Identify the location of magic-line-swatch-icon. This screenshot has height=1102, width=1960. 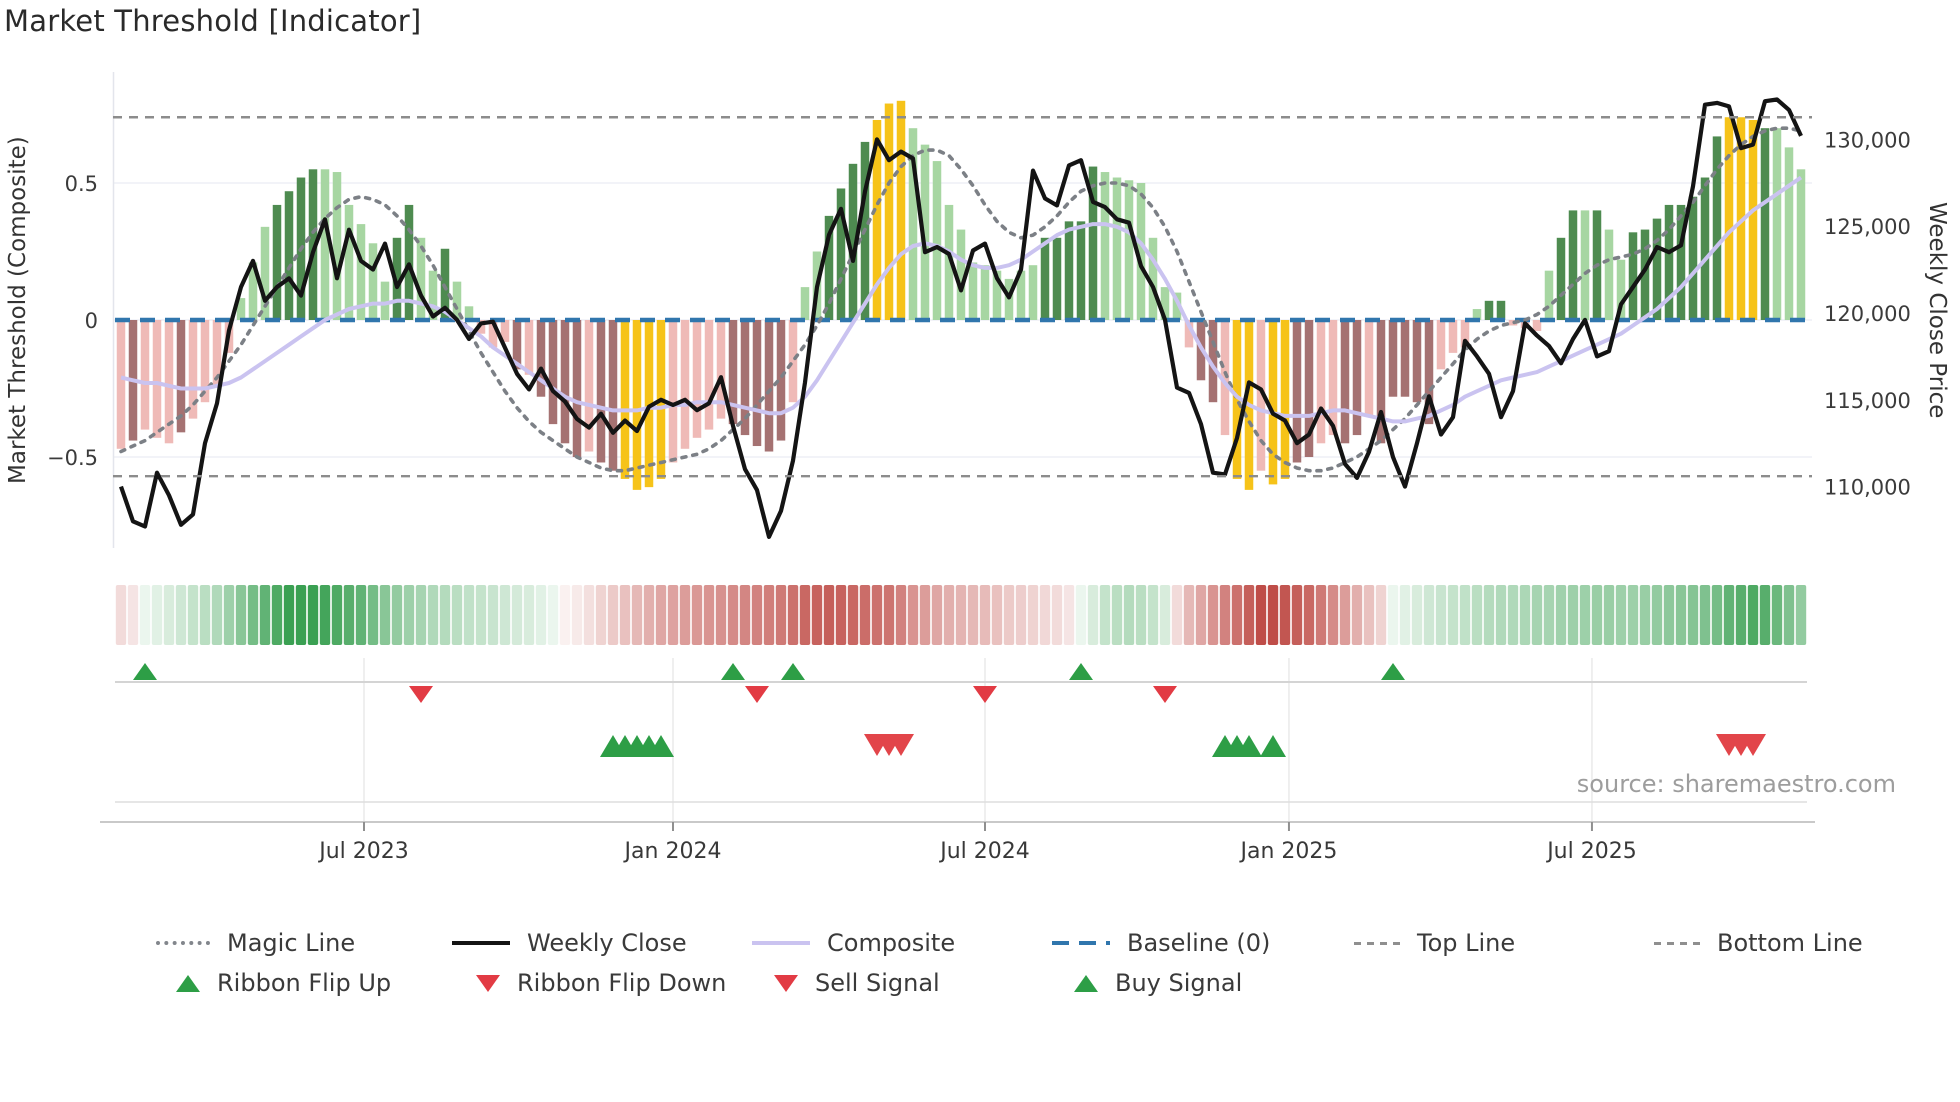
(183, 943).